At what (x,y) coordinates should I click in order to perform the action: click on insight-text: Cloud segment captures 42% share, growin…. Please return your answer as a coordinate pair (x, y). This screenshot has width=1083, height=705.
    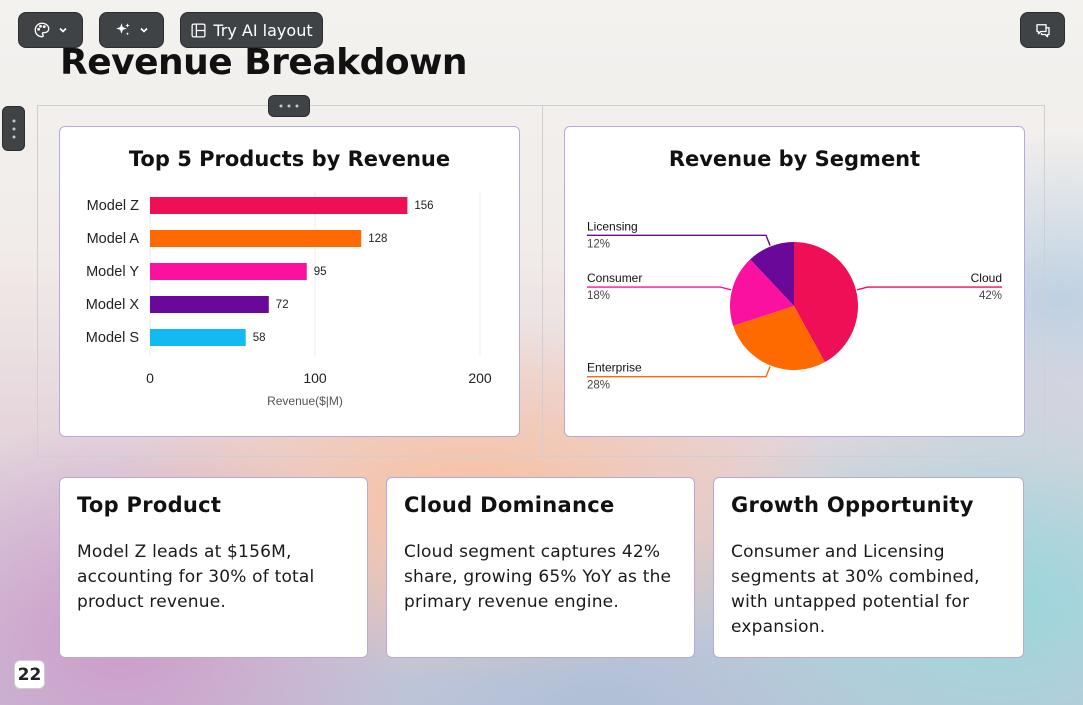
    Looking at the image, I should click on (538, 577).